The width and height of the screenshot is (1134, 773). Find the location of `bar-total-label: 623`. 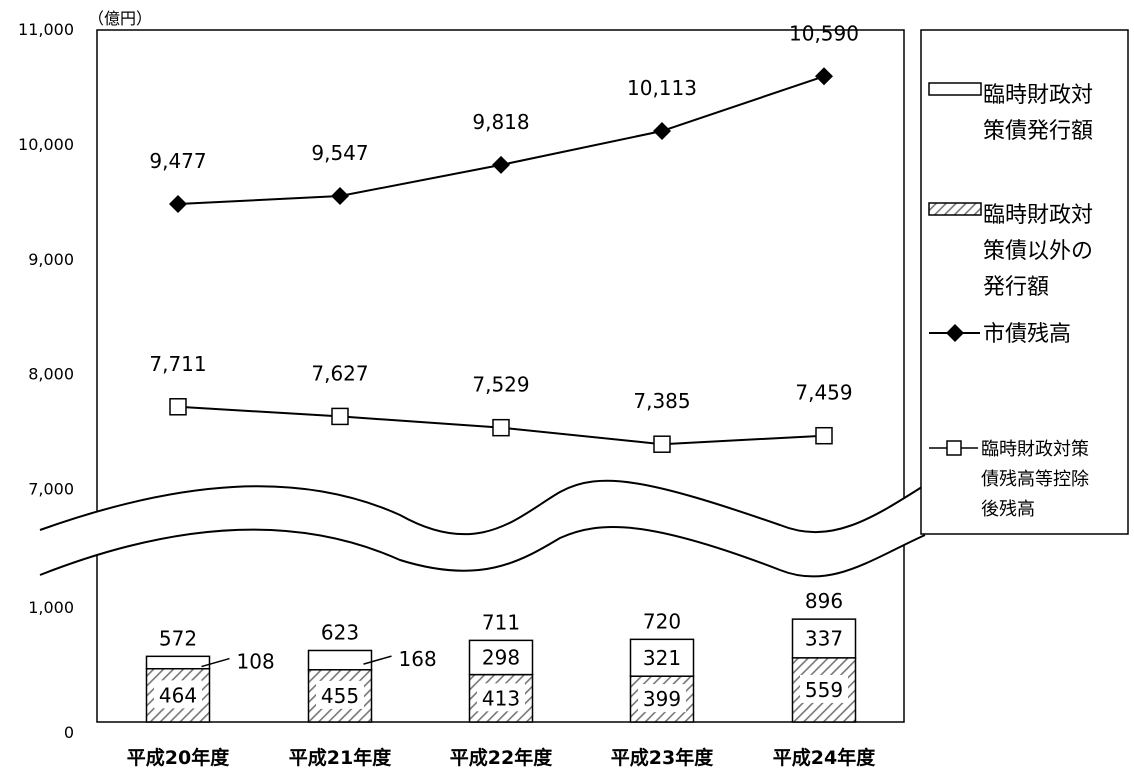

bar-total-label: 623 is located at coordinates (340, 632).